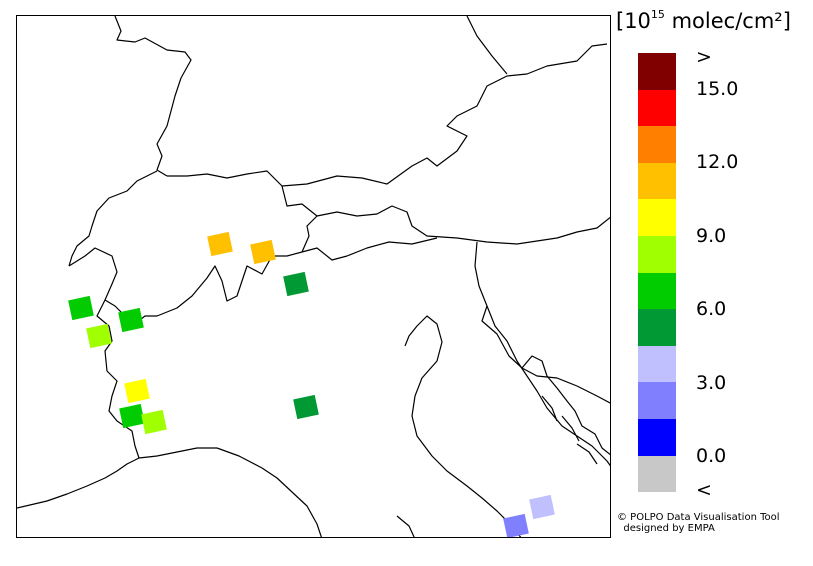 This screenshot has width=813, height=566. I want to click on colorbar-tick-label: >, so click(704, 57).